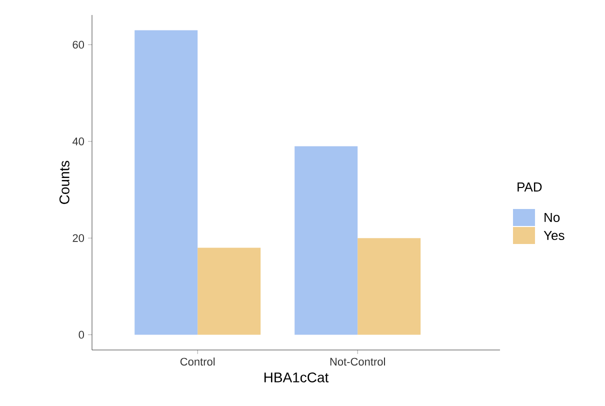  Describe the element at coordinates (78, 44) in the screenshot. I see `y-tick-label: 60` at that location.